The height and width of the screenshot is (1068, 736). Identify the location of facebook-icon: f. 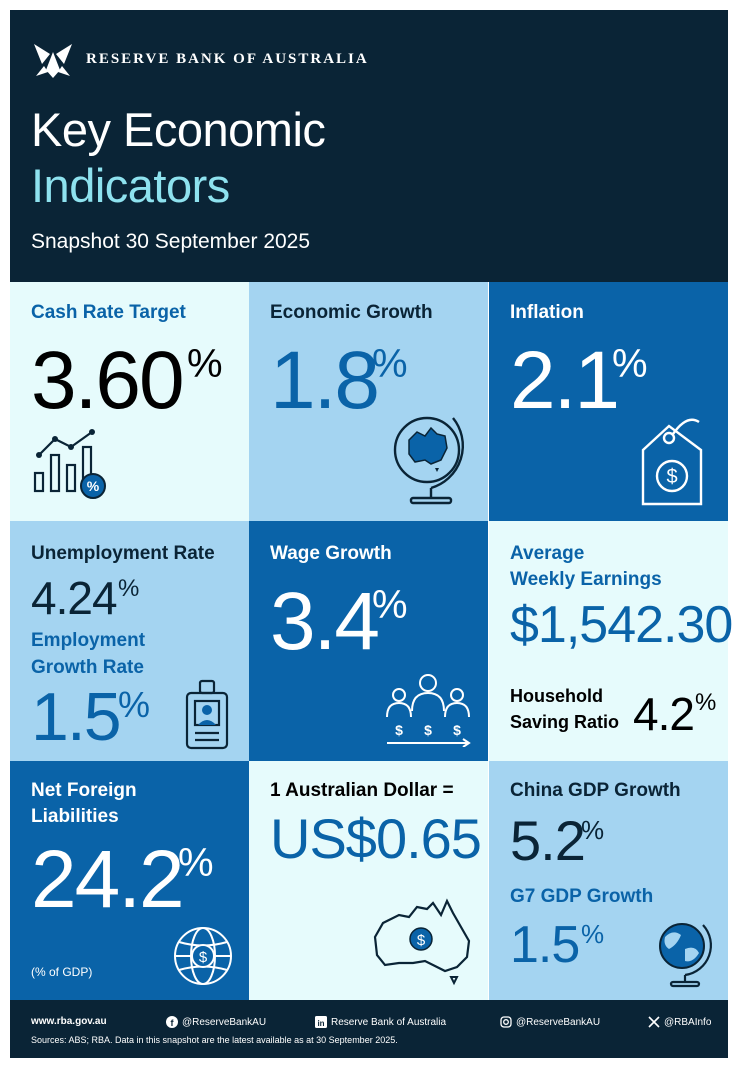
(172, 1022).